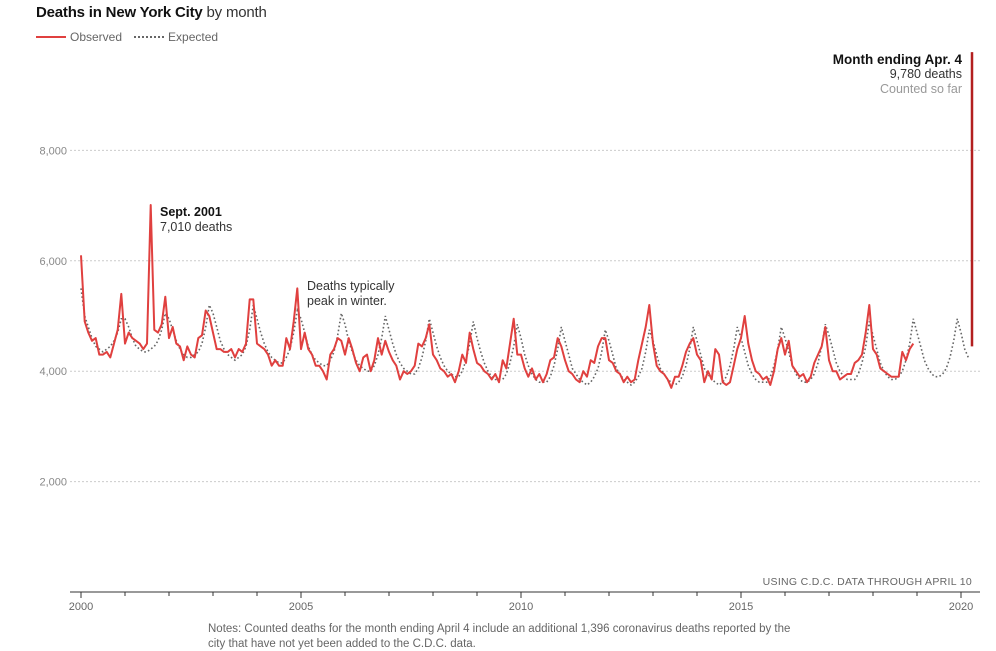 This screenshot has height=651, width=996. I want to click on annotation-winter-line1: Deaths typically, so click(351, 286).